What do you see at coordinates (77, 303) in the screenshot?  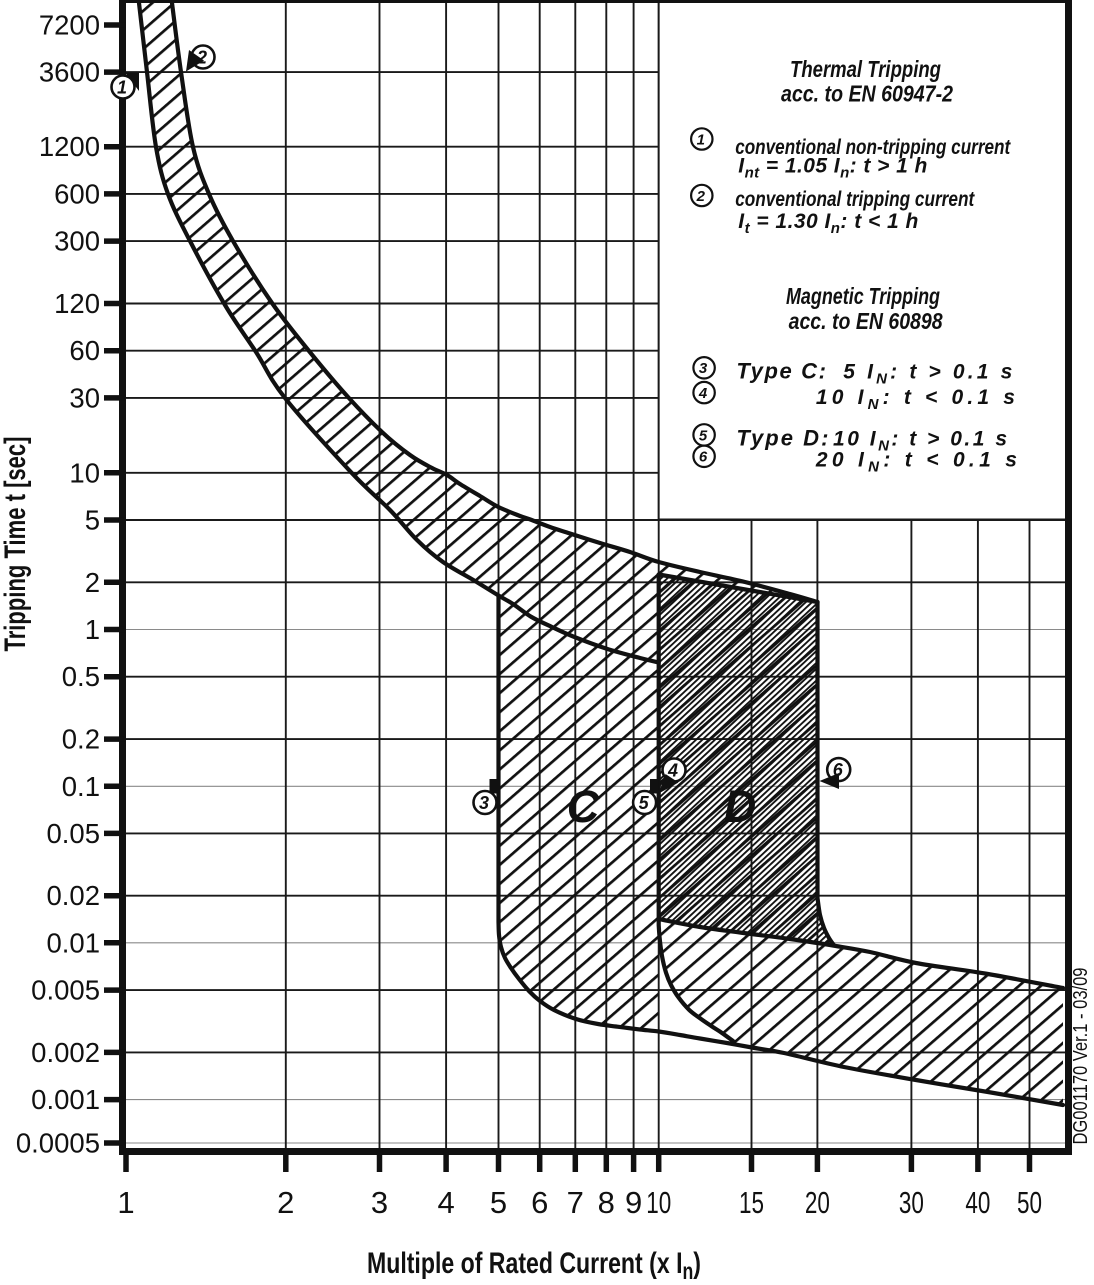 I see `svg-text: 120` at bounding box center [77, 303].